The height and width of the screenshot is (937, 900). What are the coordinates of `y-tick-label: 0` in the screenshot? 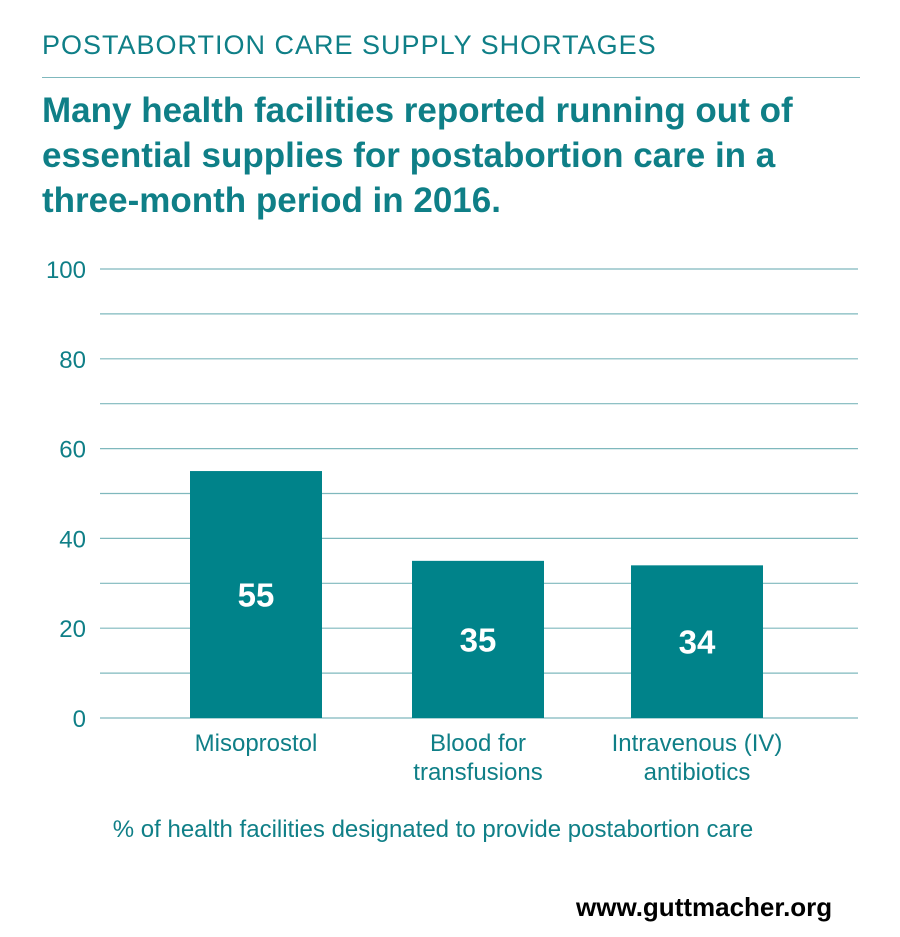 It's located at (79, 719).